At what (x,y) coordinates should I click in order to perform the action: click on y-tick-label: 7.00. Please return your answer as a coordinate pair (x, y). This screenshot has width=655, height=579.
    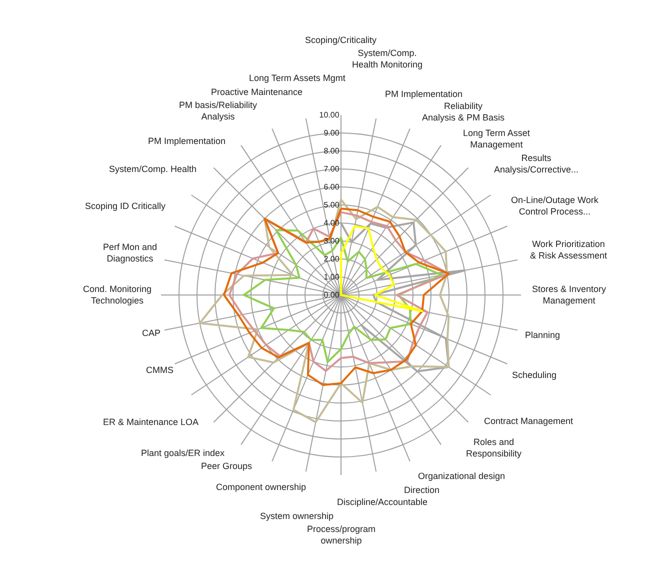
    Looking at the image, I should click on (332, 169).